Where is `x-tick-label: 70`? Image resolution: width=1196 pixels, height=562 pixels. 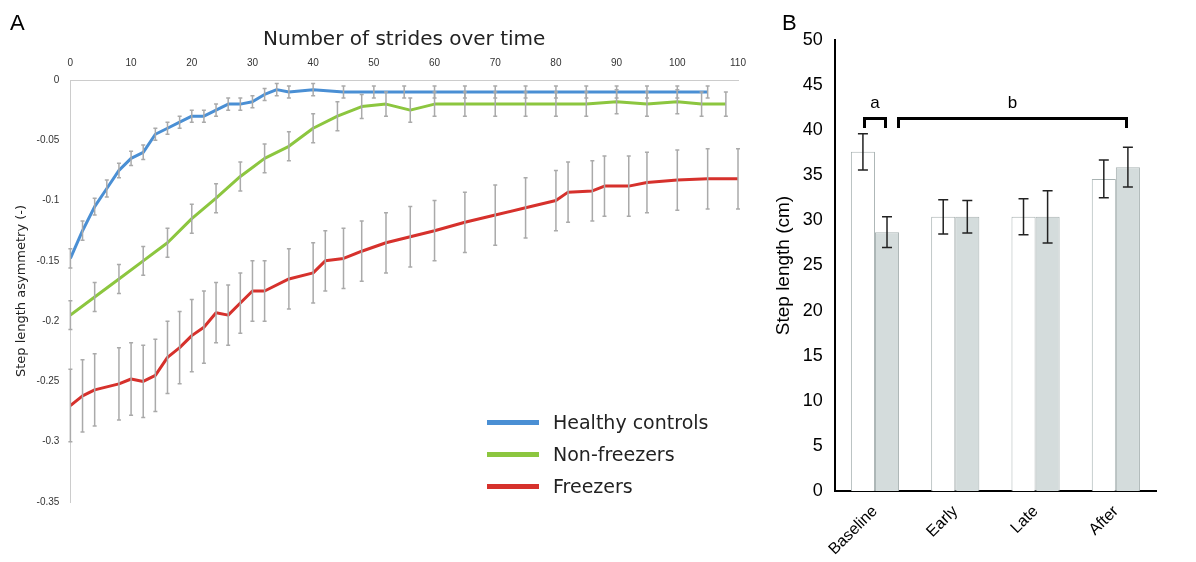
x-tick-label: 70 is located at coordinates (495, 62).